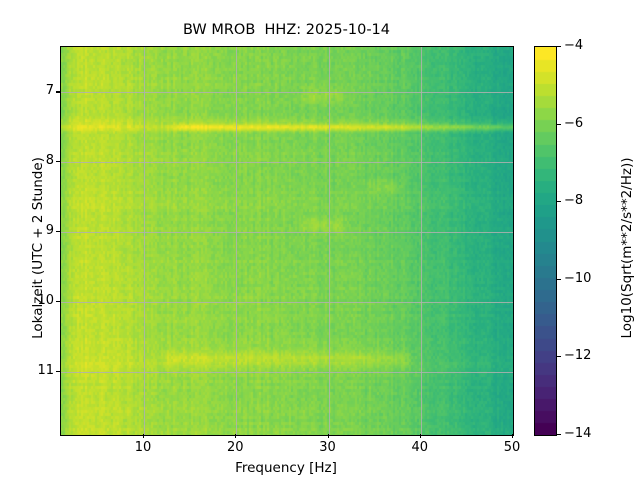  I want to click on y-axis-tick-label: 8, so click(49, 161).